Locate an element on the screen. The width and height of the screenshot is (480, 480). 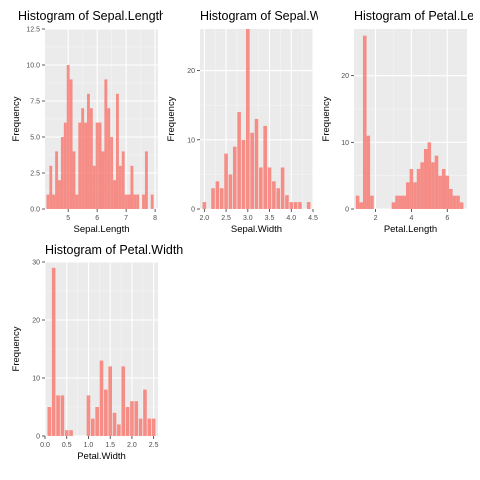
x-axis-label: Sepal.Length is located at coordinates (102, 229).